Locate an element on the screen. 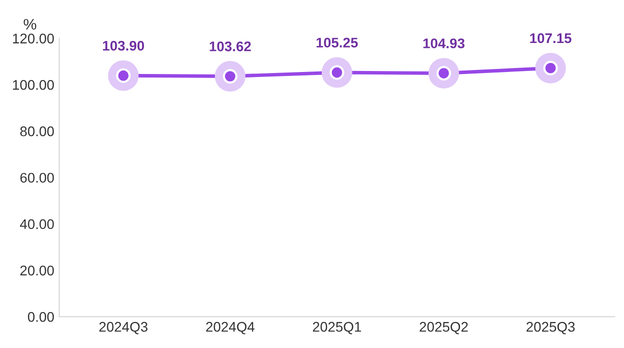 The width and height of the screenshot is (624, 348). data-label: 107.15 is located at coordinates (551, 38).